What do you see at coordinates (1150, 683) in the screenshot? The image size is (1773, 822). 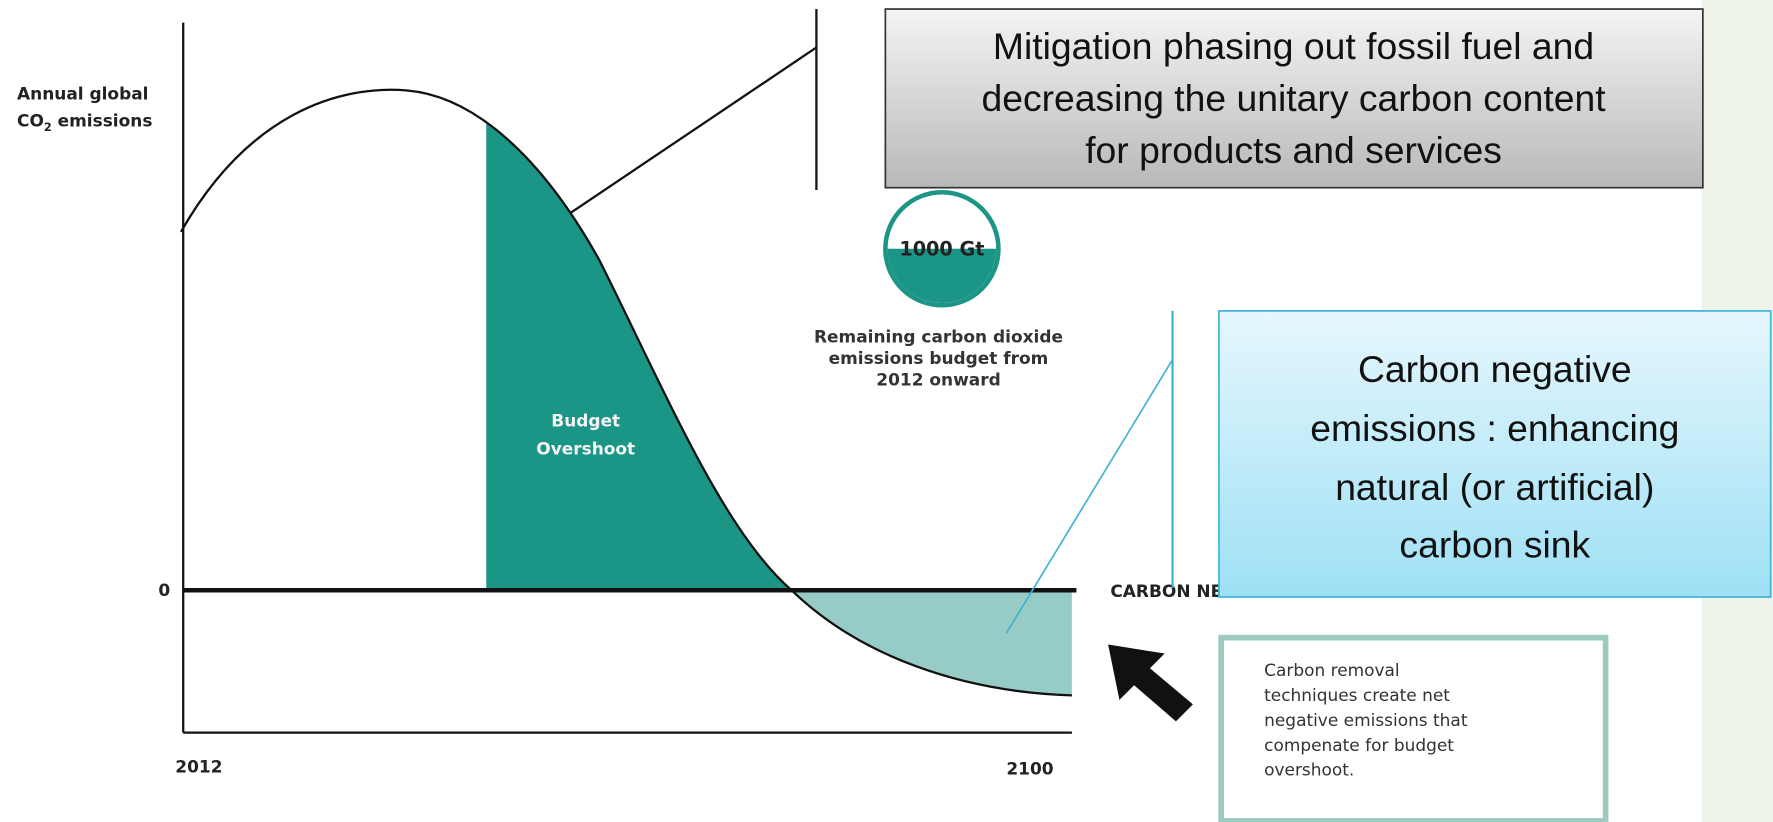 I see `arrow` at bounding box center [1150, 683].